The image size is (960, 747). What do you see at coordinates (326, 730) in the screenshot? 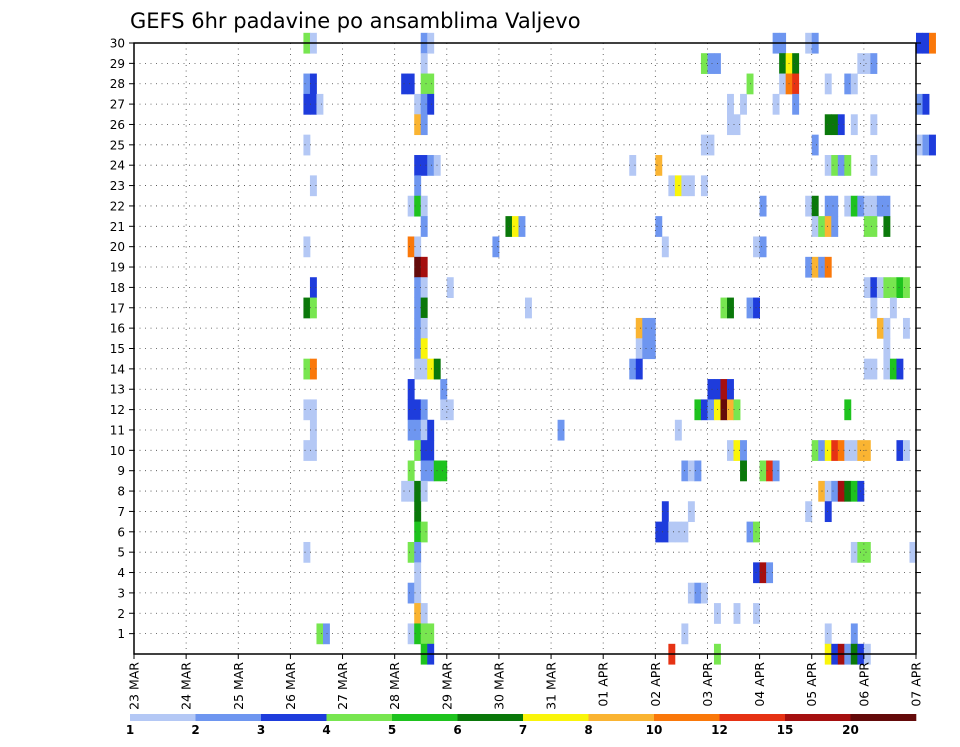
I see `colorbar-label: 4` at bounding box center [326, 730].